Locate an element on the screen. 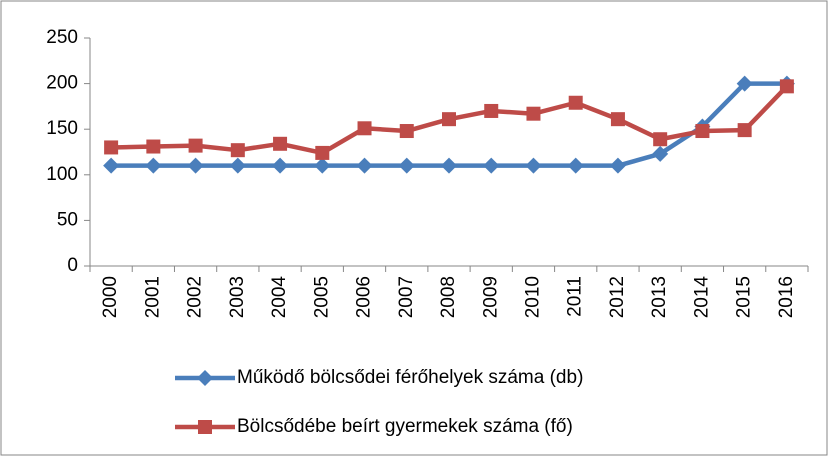 The image size is (829, 457). x-tick-label: 2013 is located at coordinates (659, 297).